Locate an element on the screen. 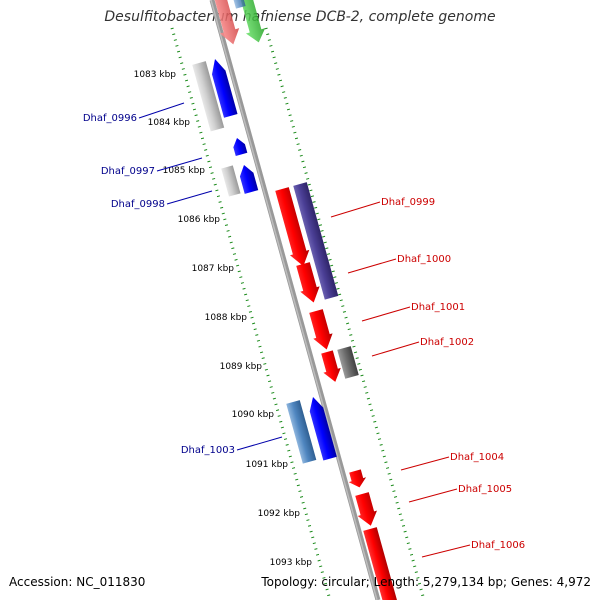 The height and width of the screenshot is (600, 600). ruler-tick-label: 1093 kbp is located at coordinates (291, 563).